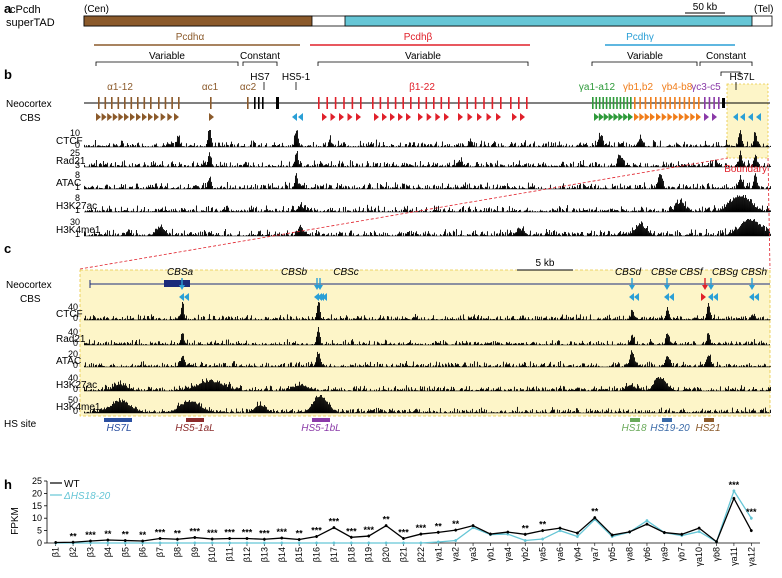 Image resolution: width=782 pixels, height=578 pixels. Describe the element at coordinates (77, 145) in the screenshot. I see `track-min-b: 0` at that location.